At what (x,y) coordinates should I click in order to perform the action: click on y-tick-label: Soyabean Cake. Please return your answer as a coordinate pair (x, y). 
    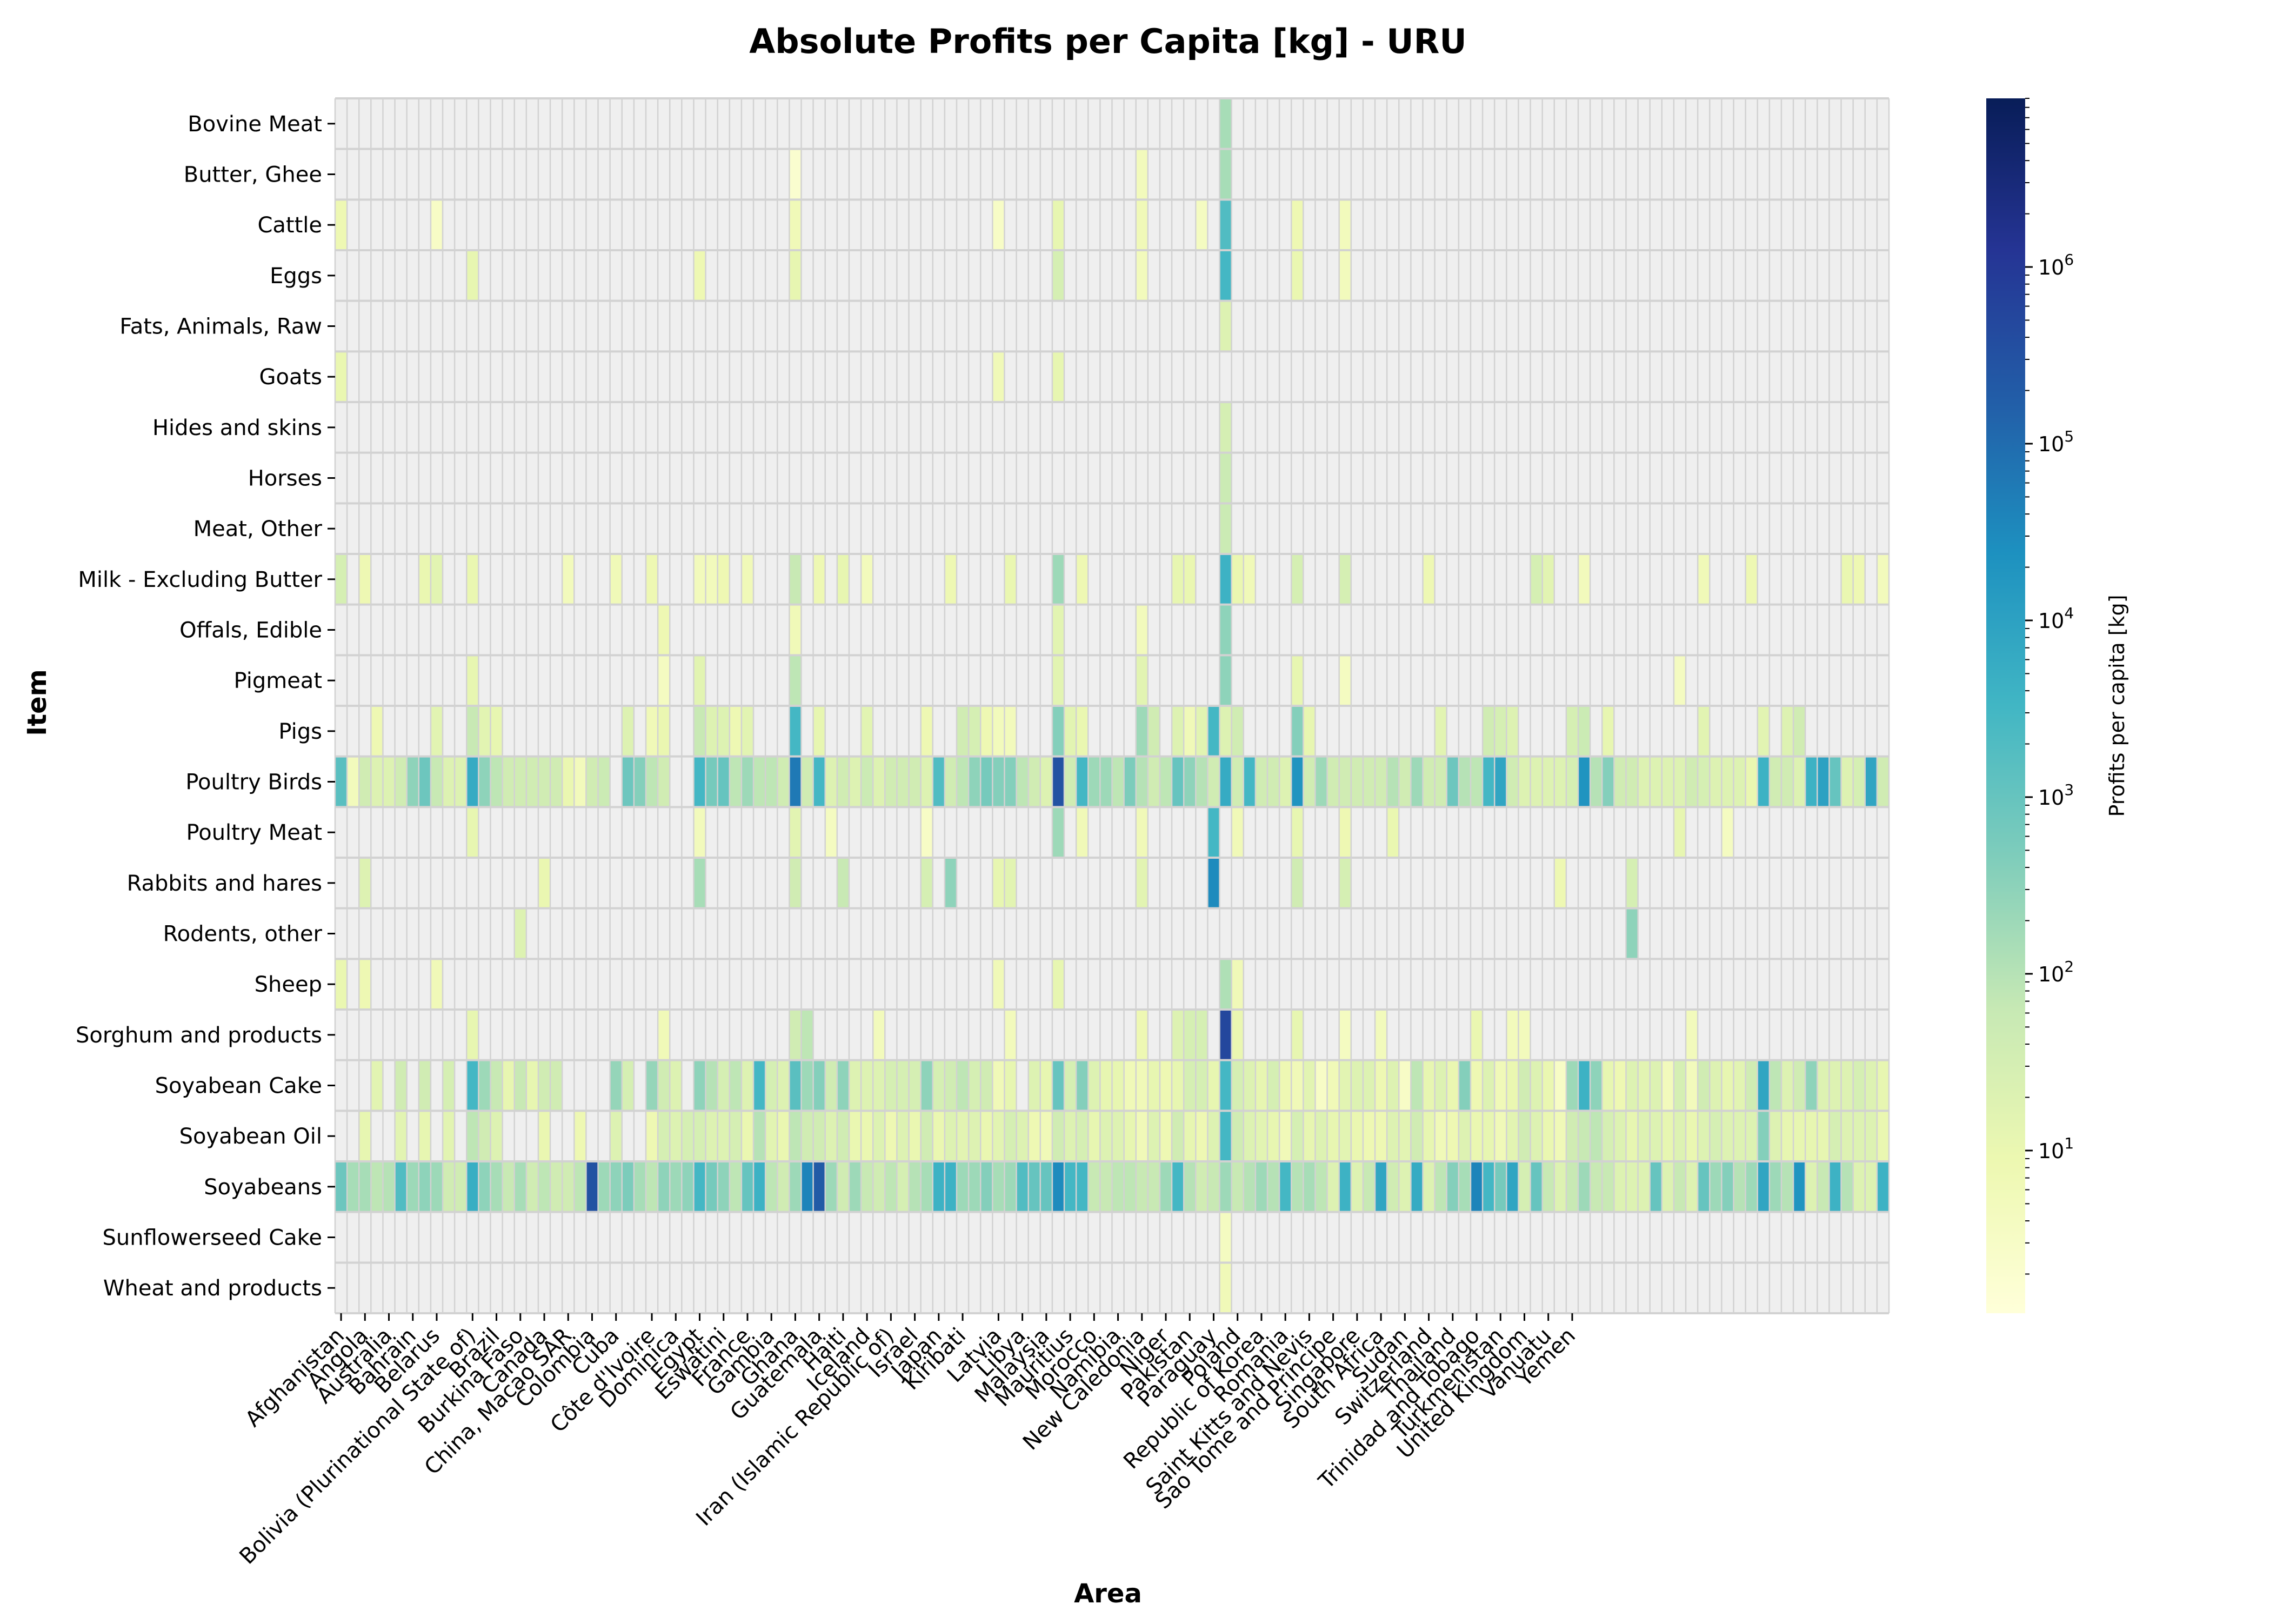
    Looking at the image, I should click on (238, 1086).